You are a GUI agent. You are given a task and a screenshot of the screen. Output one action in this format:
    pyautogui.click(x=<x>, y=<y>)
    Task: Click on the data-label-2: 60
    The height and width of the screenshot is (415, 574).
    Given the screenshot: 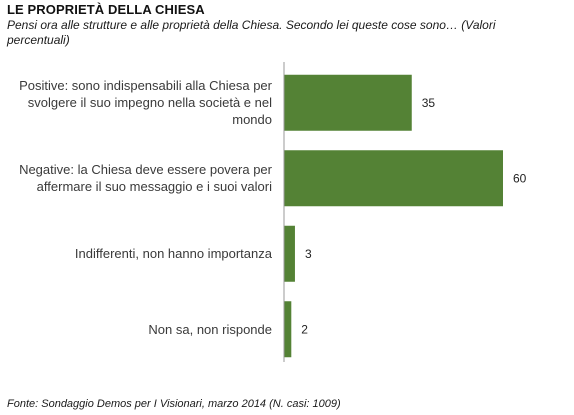 What is the action you would take?
    pyautogui.click(x=520, y=178)
    